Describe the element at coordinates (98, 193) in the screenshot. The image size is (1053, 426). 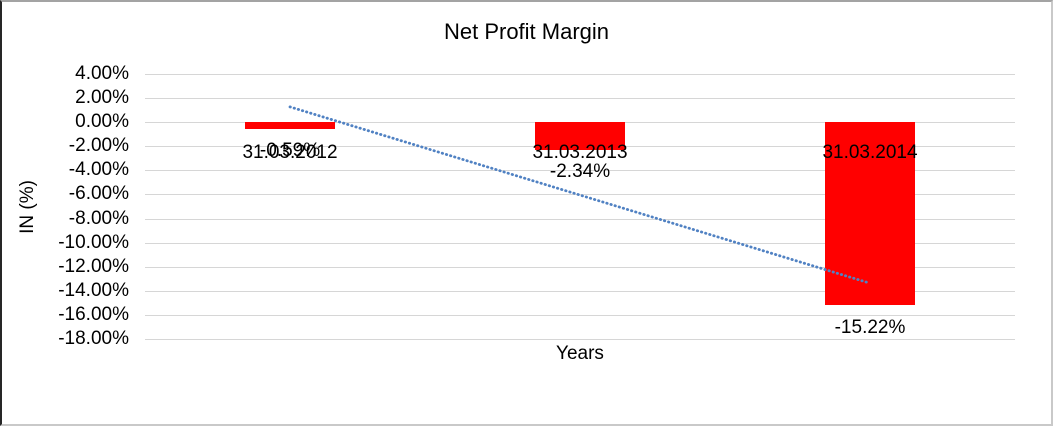
I see `y-tick-label: -6.00%` at that location.